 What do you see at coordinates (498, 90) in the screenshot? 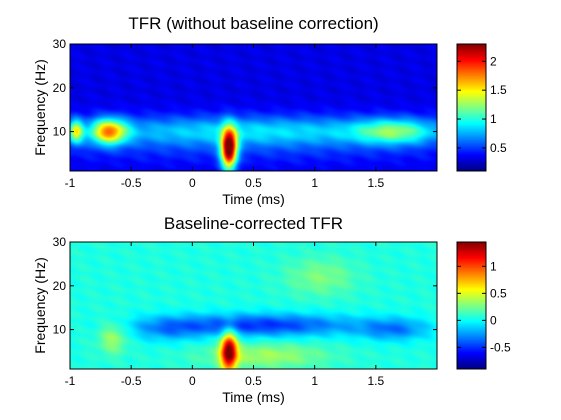
I see `colorbar-tick-label: 1.5` at bounding box center [498, 90].